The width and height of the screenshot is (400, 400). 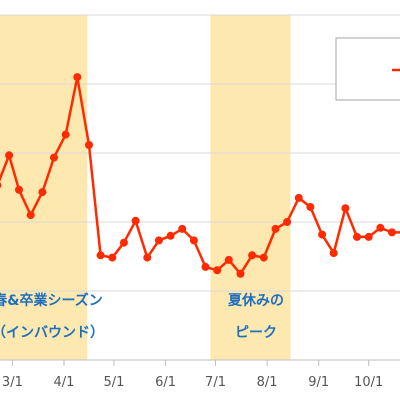 What do you see at coordinates (52, 333) in the screenshot?
I see `annotation-text: （インバウンド）` at bounding box center [52, 333].